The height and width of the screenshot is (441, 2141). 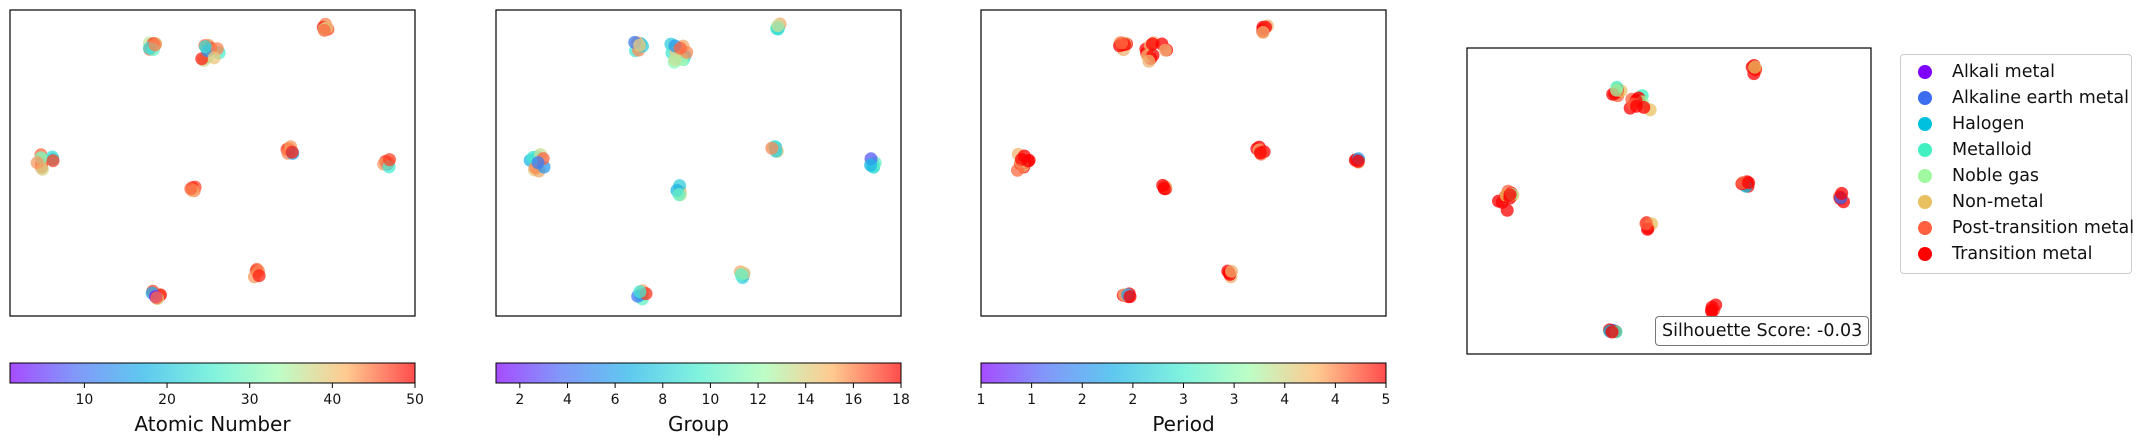 What do you see at coordinates (901, 400) in the screenshot?
I see `colorbar-tick-label: 18` at bounding box center [901, 400].